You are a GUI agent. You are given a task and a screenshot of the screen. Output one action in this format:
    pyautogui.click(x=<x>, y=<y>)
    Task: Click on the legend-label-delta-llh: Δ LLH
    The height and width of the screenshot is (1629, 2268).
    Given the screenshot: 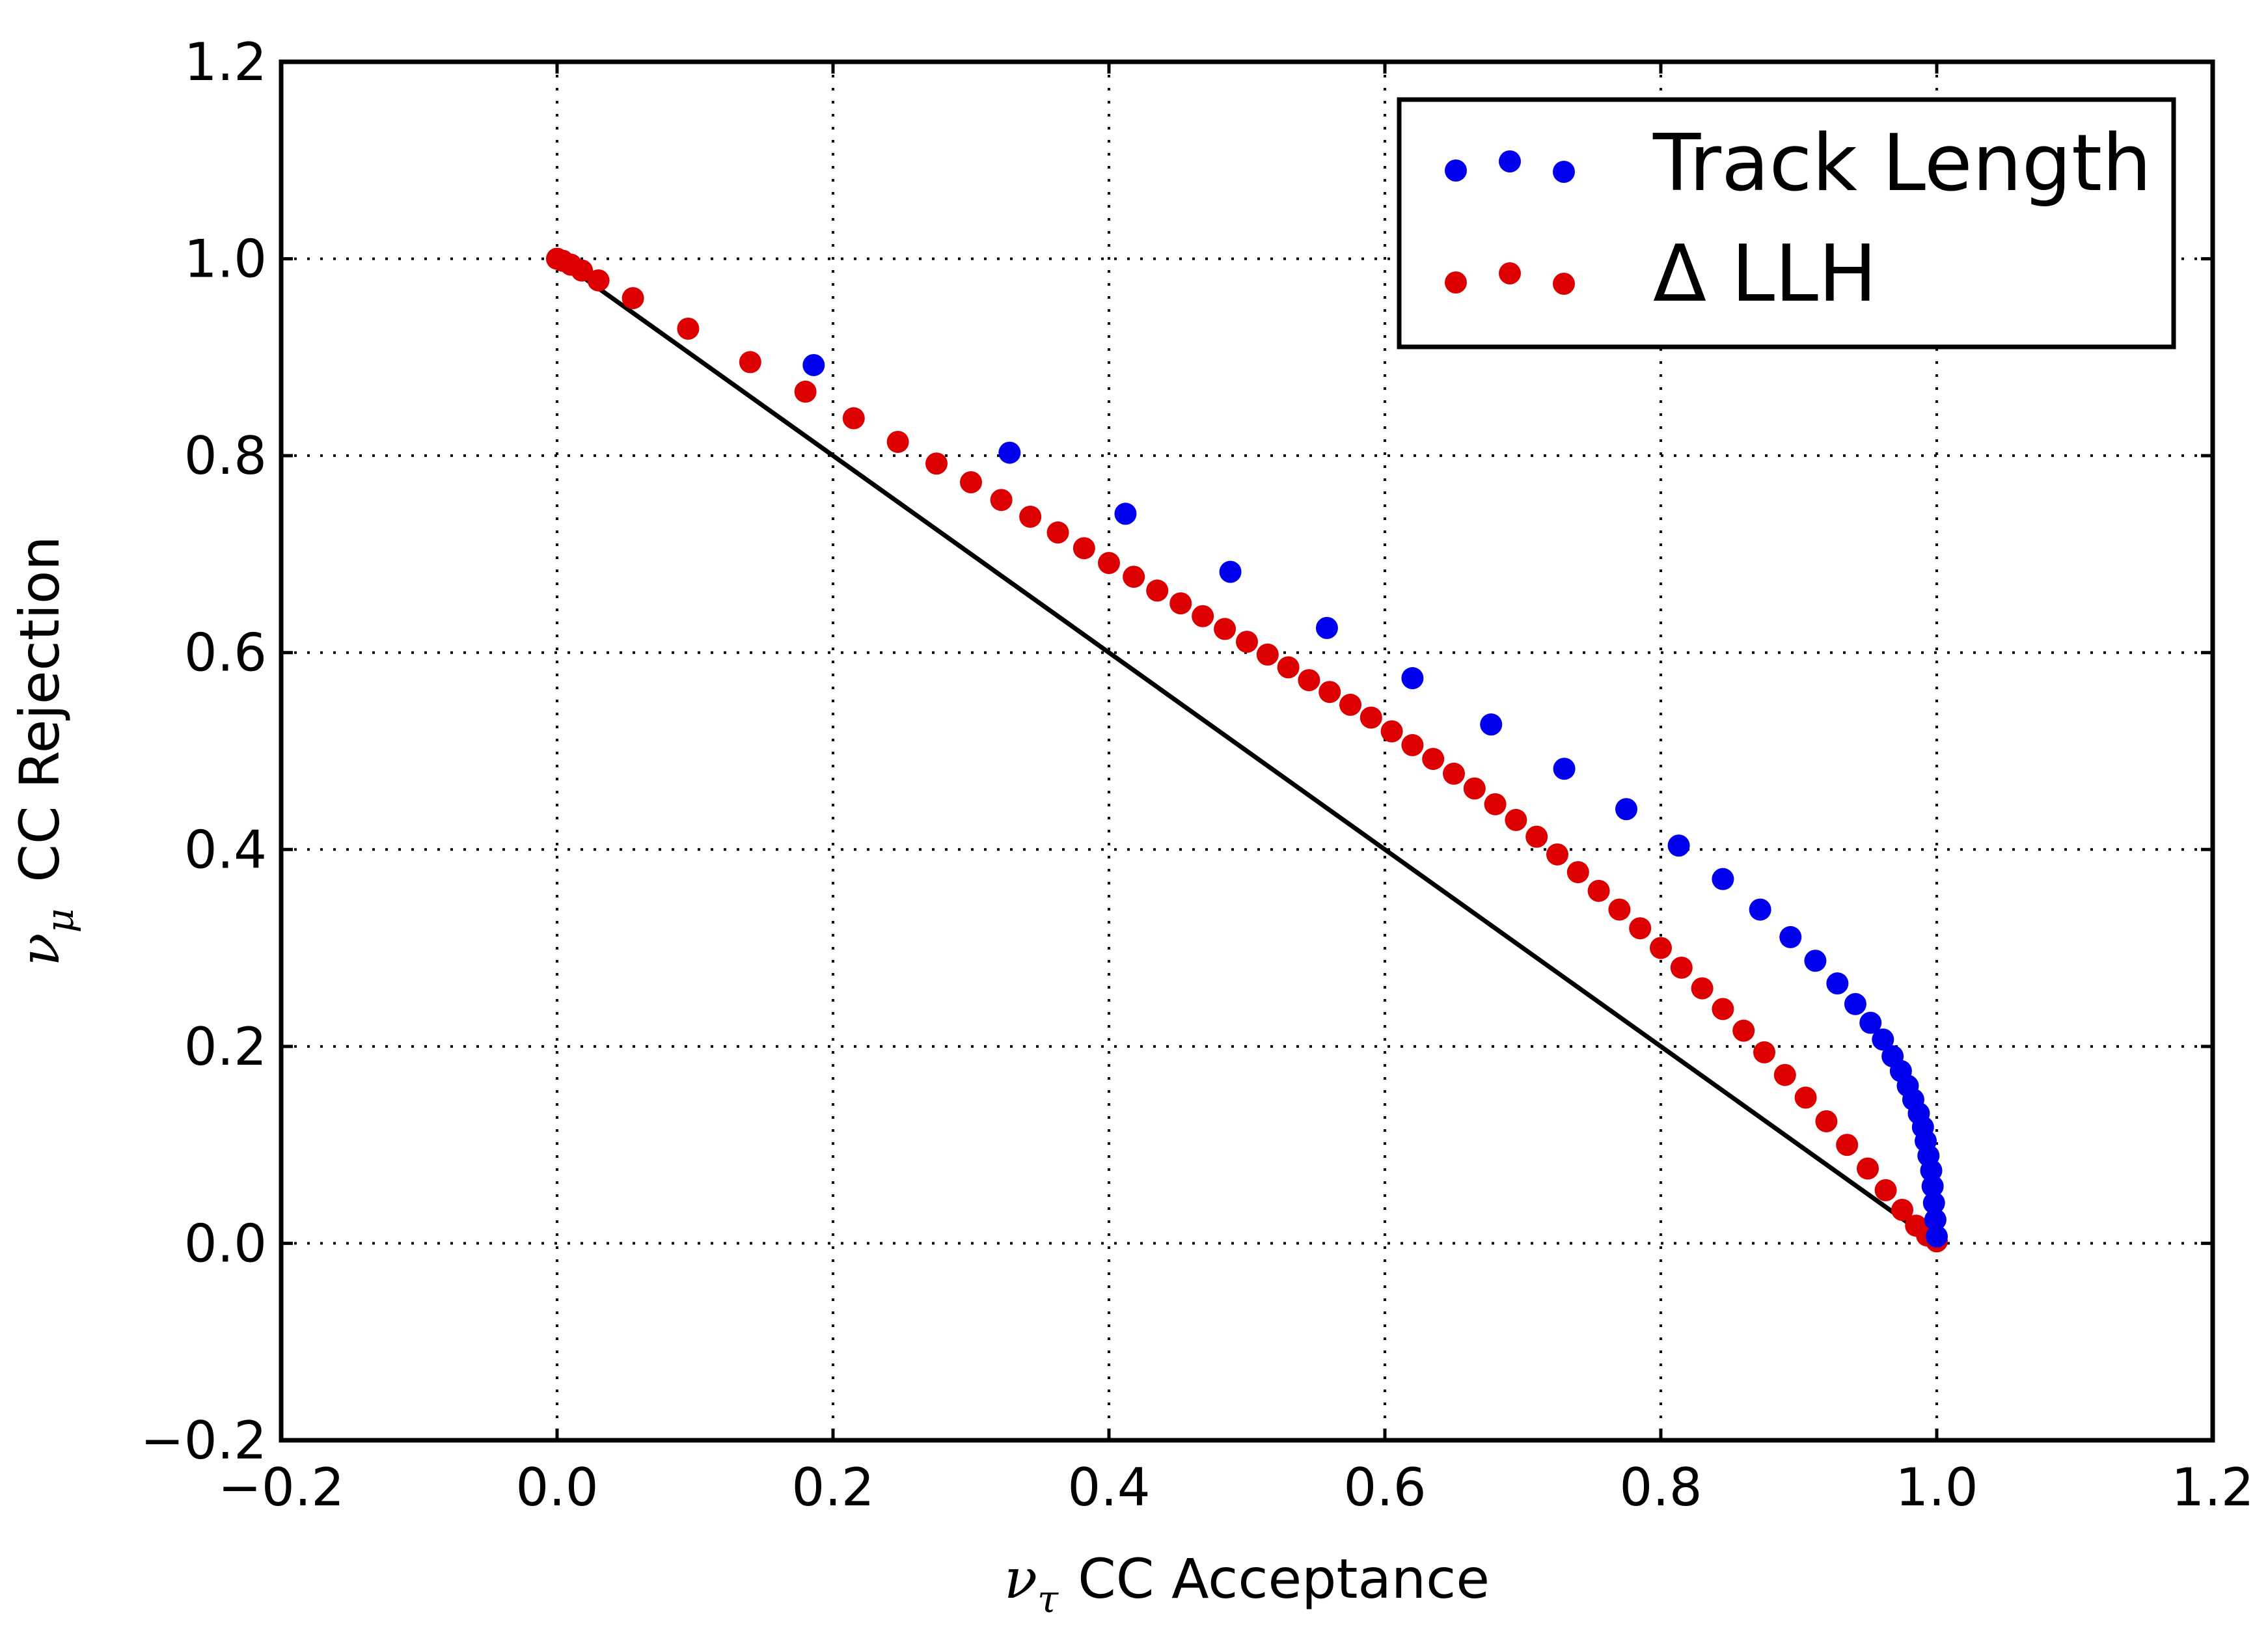 What is the action you would take?
    pyautogui.click(x=1765, y=274)
    